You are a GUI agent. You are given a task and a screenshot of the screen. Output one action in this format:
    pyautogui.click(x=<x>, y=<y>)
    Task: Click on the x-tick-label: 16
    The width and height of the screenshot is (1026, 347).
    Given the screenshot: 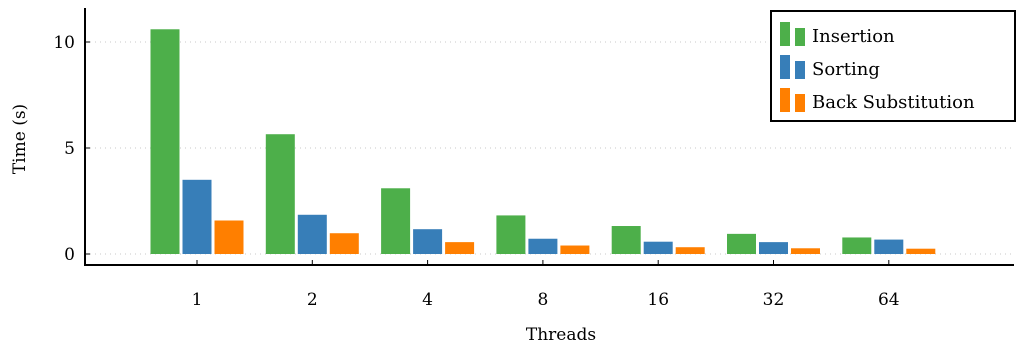 What is the action you would take?
    pyautogui.click(x=658, y=300)
    